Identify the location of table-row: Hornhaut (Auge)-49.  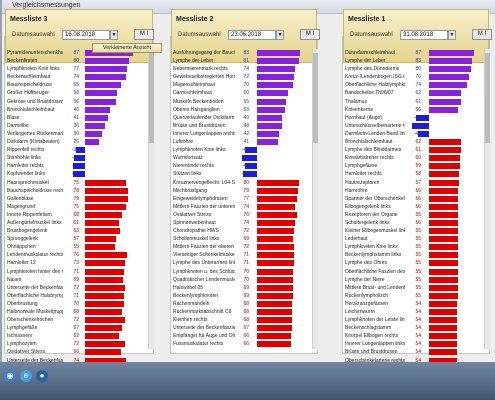
(416, 118).